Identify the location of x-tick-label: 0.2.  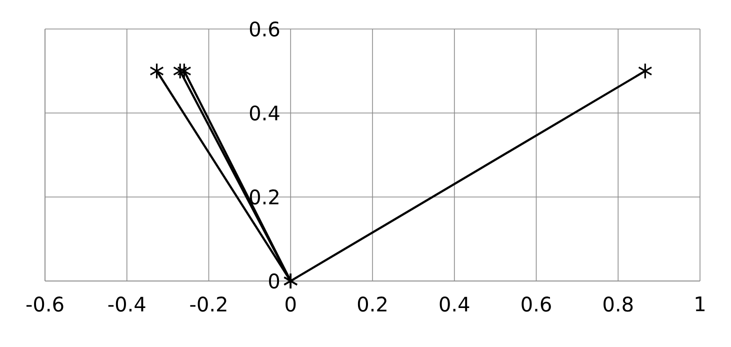
(372, 304).